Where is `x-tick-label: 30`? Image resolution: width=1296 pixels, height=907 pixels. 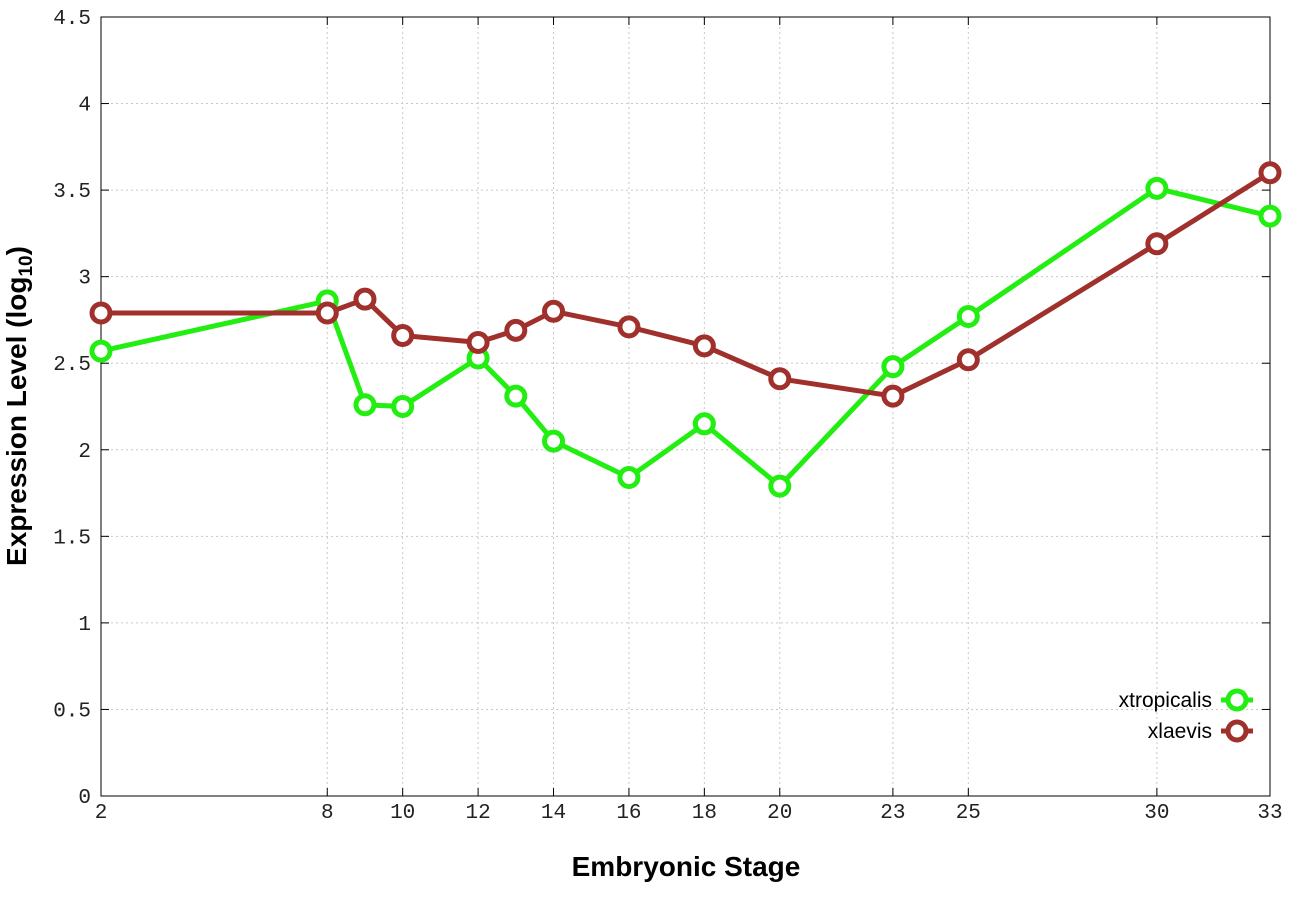 x-tick-label: 30 is located at coordinates (1156, 813).